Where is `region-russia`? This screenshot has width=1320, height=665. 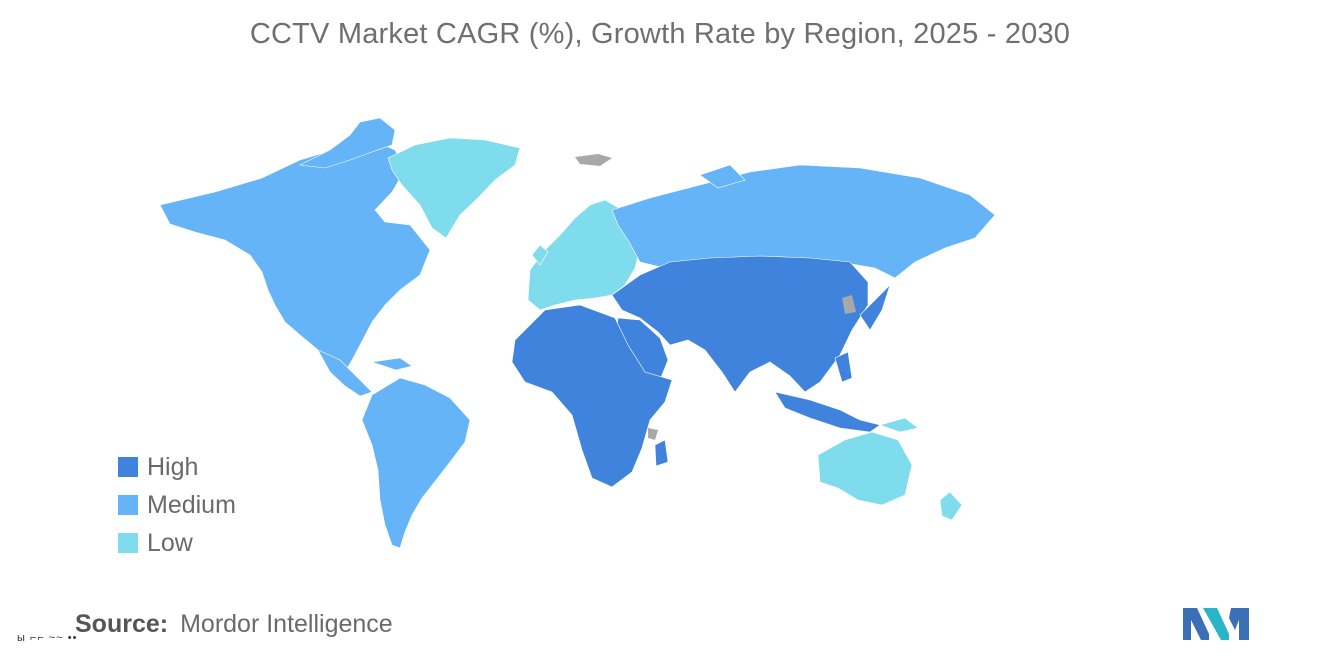 region-russia is located at coordinates (803, 221).